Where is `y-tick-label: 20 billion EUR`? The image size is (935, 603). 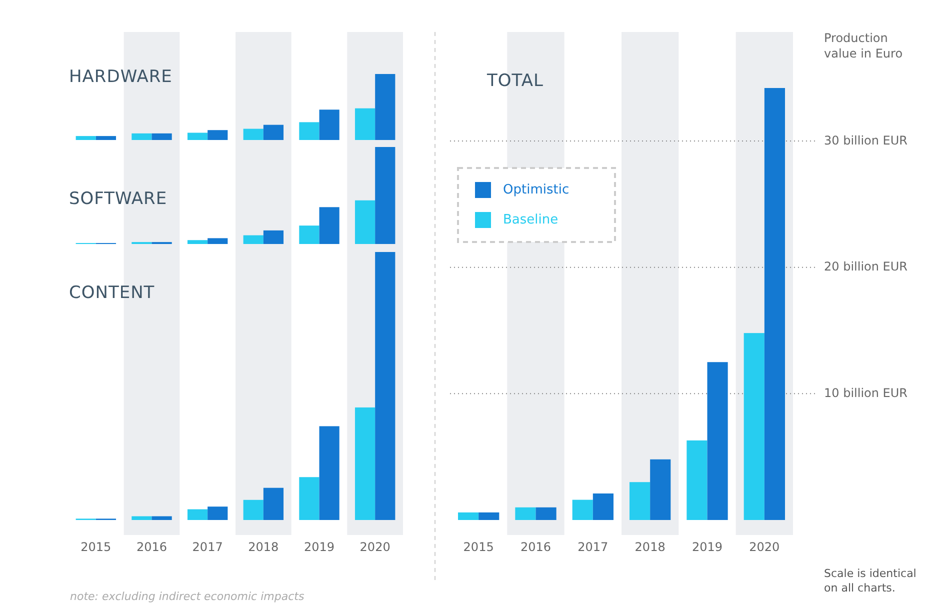
y-tick-label: 20 billion EUR is located at coordinates (866, 267).